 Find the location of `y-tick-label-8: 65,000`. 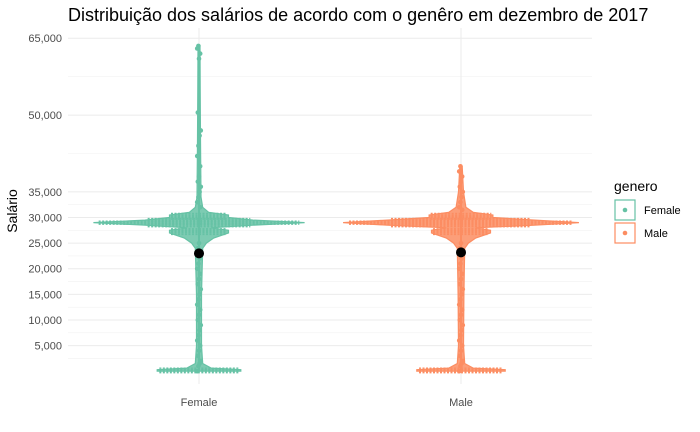

y-tick-label-8: 65,000 is located at coordinates (45, 39).